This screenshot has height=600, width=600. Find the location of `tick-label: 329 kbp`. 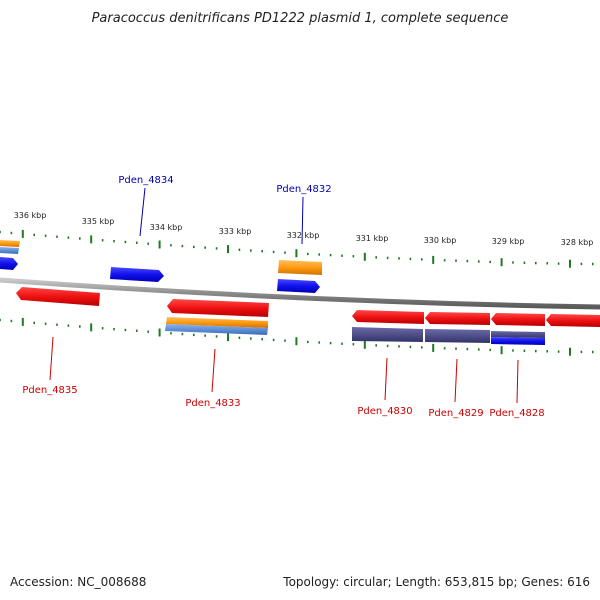

tick-label: 329 kbp is located at coordinates (508, 241).